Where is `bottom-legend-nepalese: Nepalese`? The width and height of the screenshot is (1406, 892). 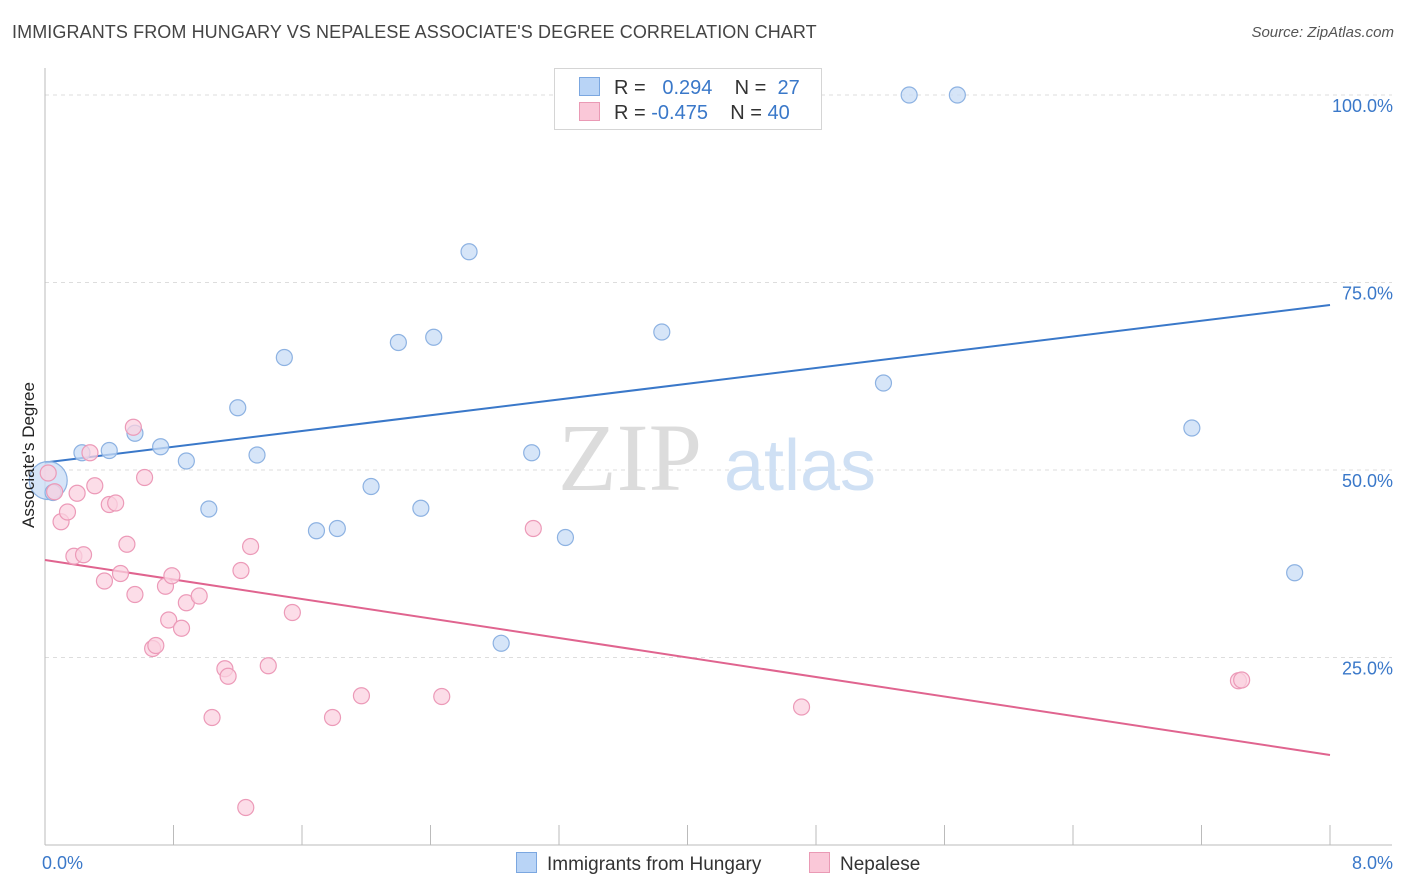
bottom-legend-nepalese: Nepalese is located at coordinates (864, 864).